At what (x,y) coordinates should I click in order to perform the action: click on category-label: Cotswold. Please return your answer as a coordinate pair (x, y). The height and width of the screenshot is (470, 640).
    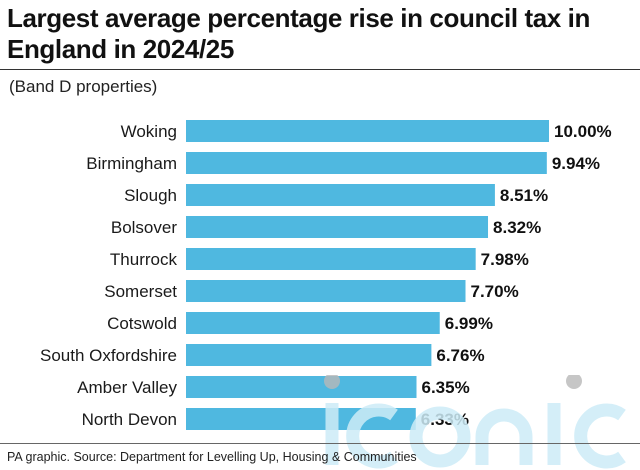
    Looking at the image, I should click on (142, 323).